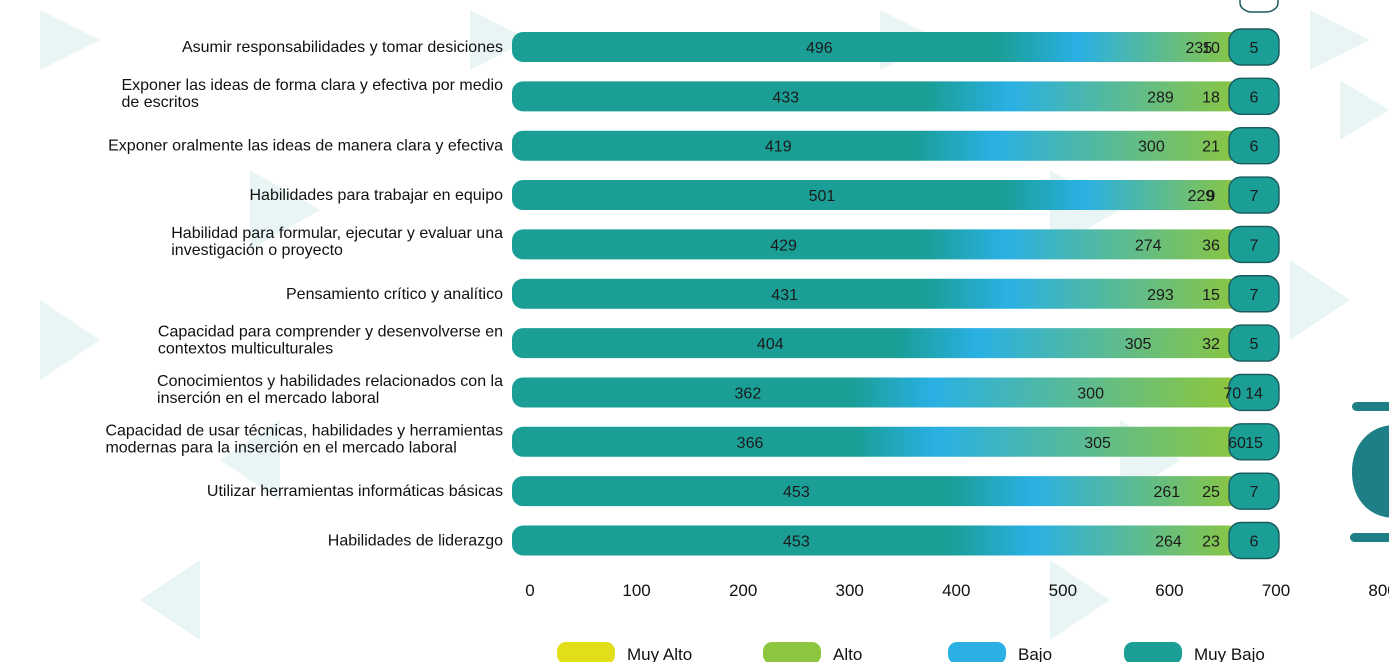 The width and height of the screenshot is (1389, 667). I want to click on bar-row: 429 274 36 7, so click(896, 244).